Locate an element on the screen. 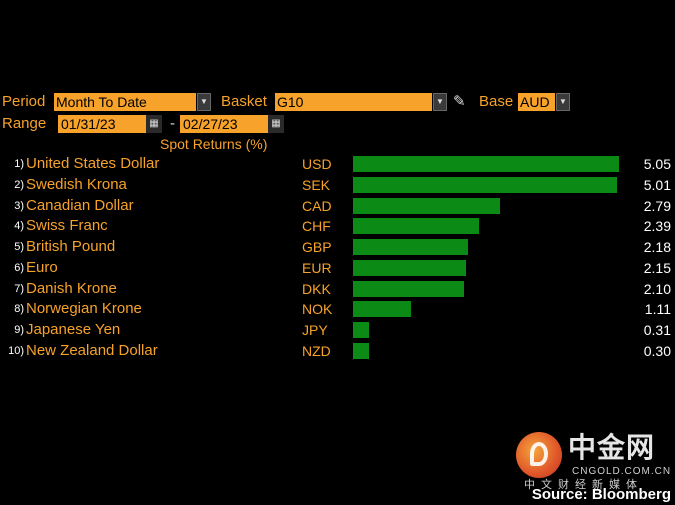  currency-code: CHF is located at coordinates (316, 226).